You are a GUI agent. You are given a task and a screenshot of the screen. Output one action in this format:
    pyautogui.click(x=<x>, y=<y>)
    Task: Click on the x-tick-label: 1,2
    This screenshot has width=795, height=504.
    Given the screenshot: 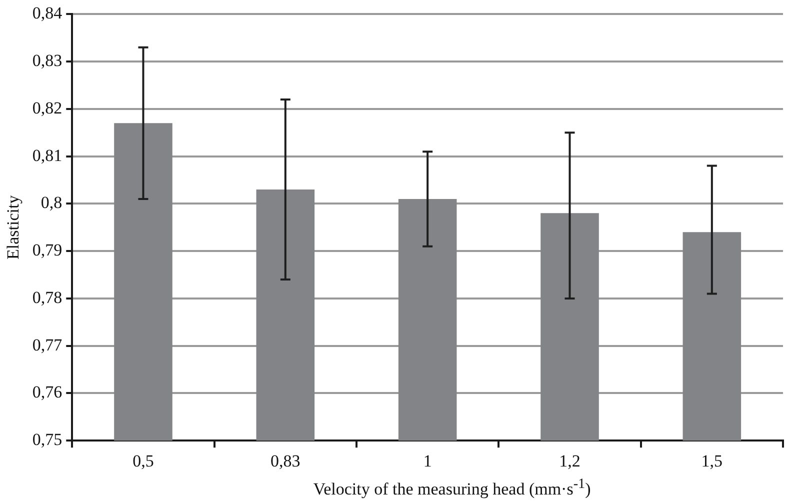 What is the action you would take?
    pyautogui.click(x=569, y=460)
    